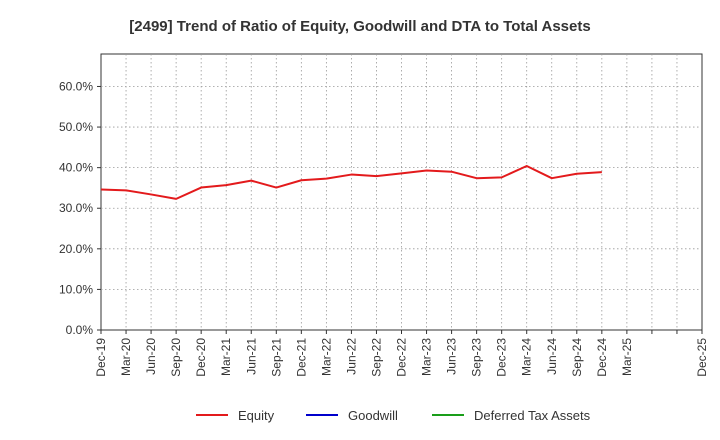  I want to click on x-tick-label: Sep-23, so click(477, 357).